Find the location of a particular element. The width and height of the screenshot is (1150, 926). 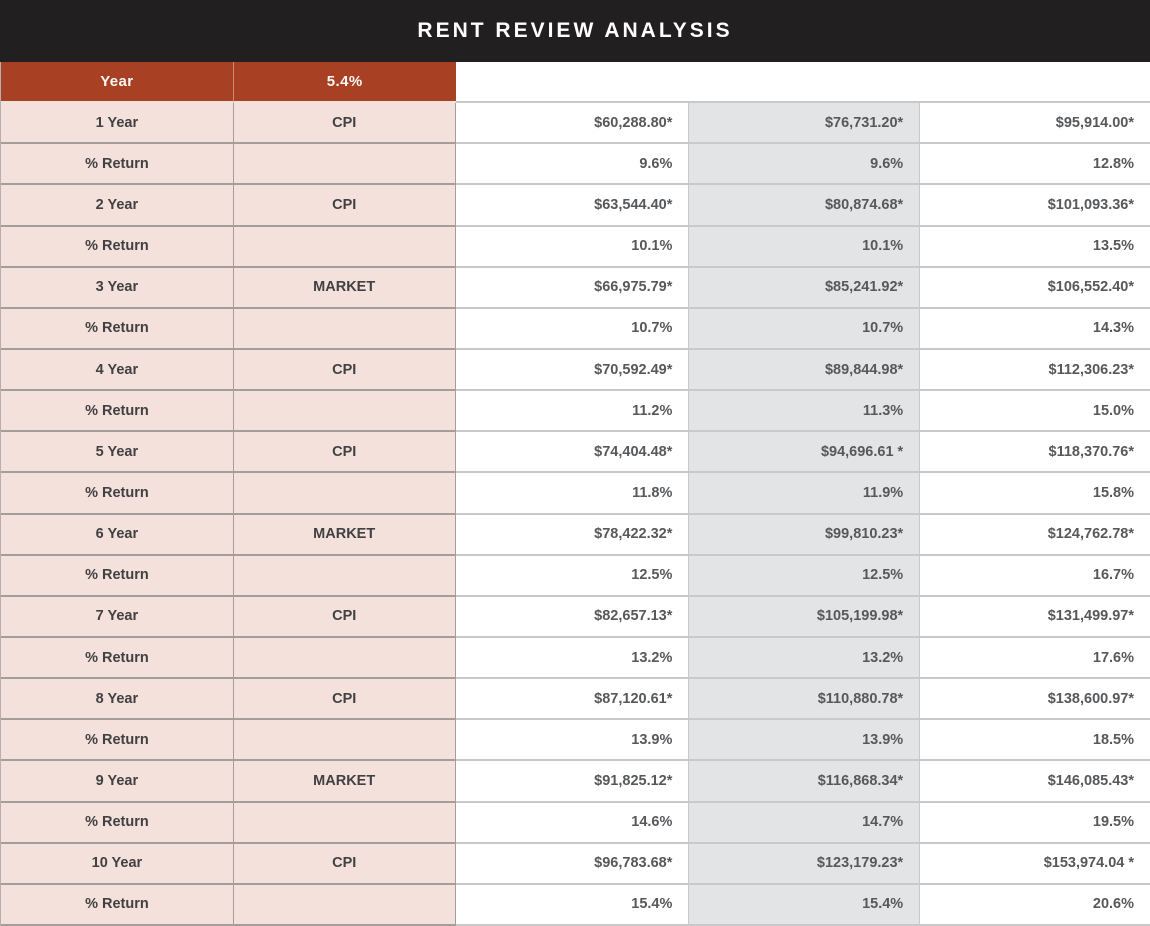

table-row: % Return 13.9% 13.9% 18.5% is located at coordinates (575, 741).